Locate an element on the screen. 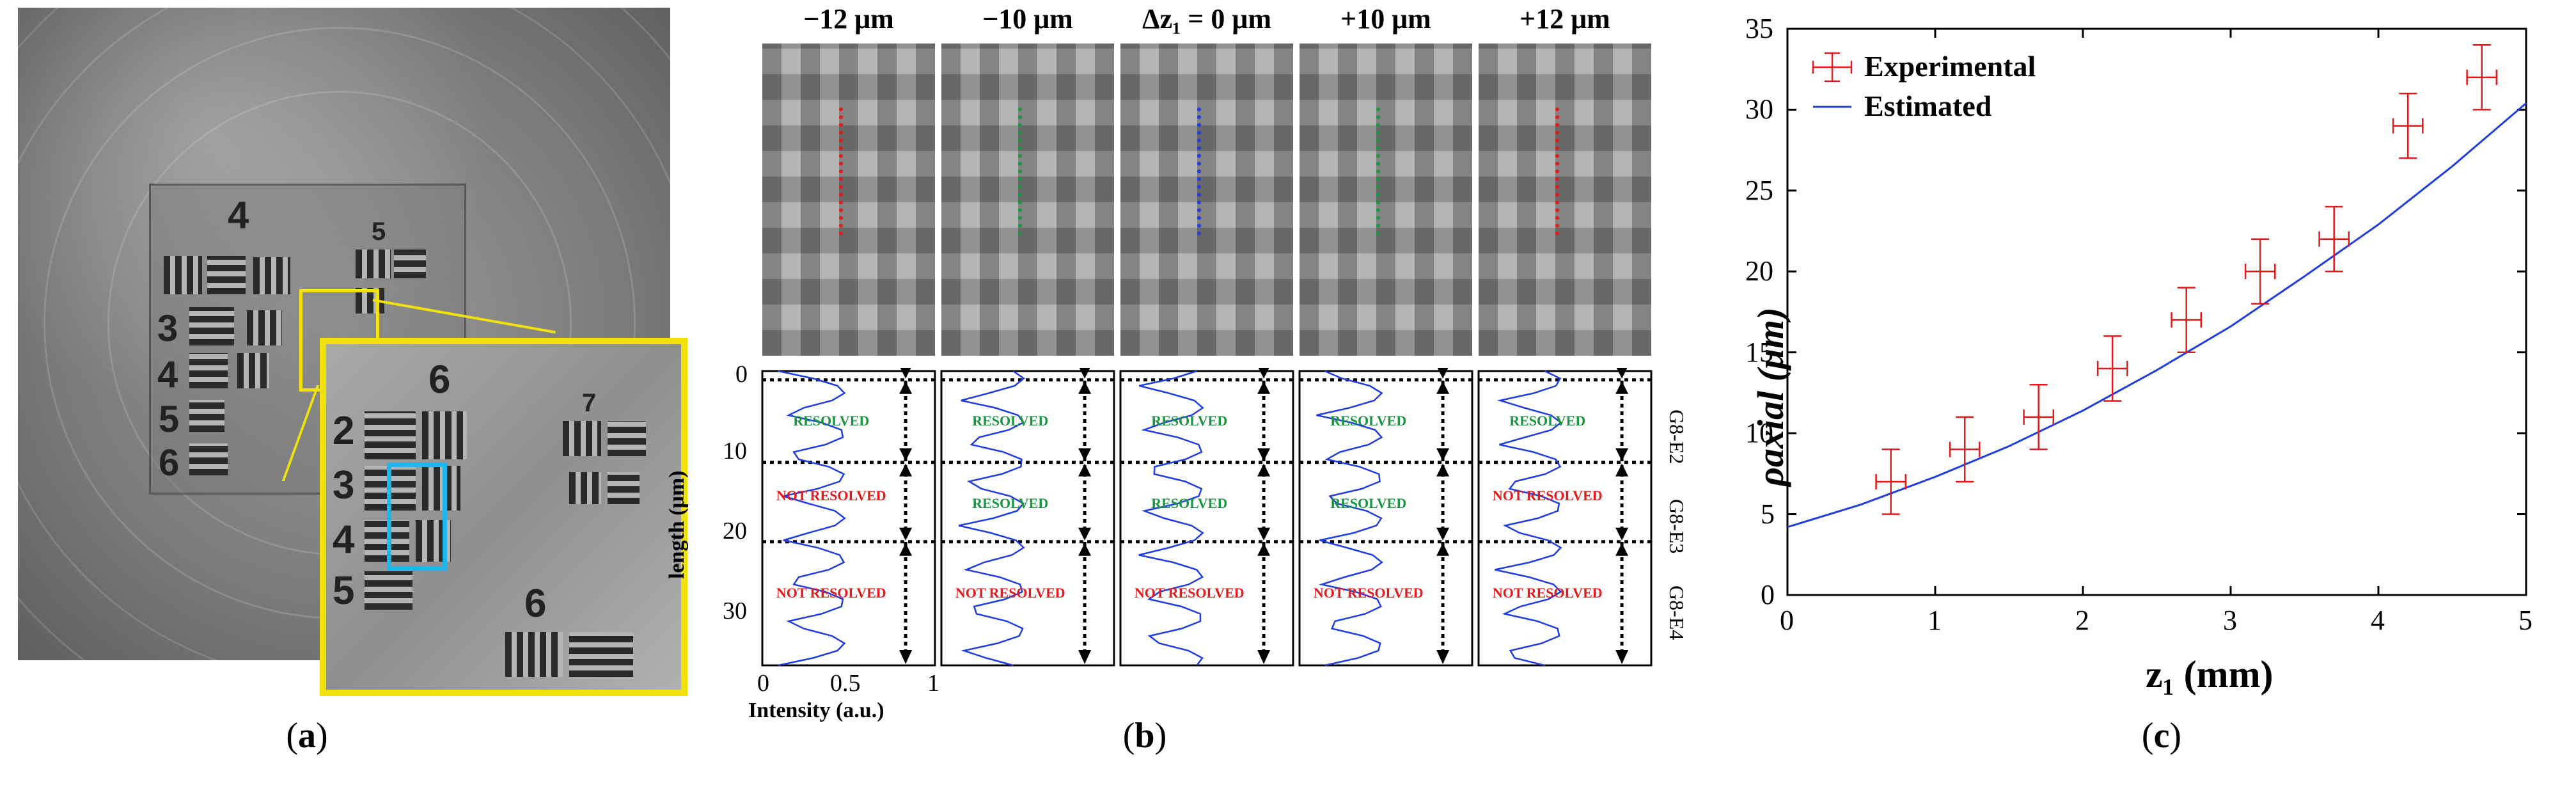 The image size is (2576, 785). selection-region-marker is located at coordinates (417, 517).